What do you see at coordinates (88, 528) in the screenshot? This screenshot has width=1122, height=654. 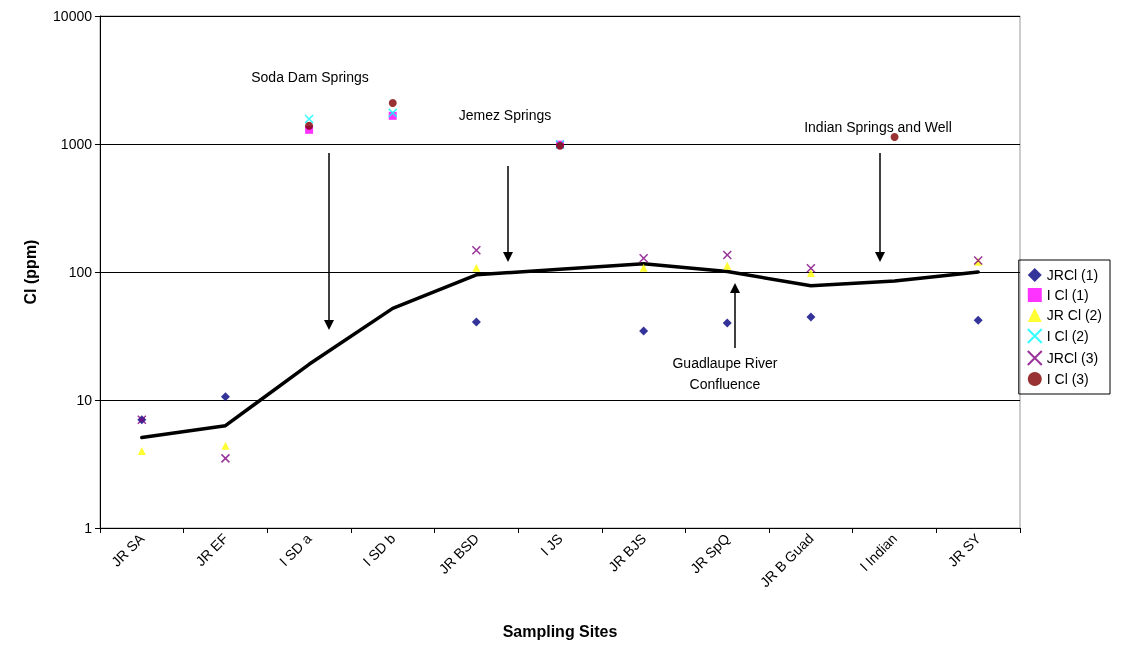 I see `y-tick-label: 1` at bounding box center [88, 528].